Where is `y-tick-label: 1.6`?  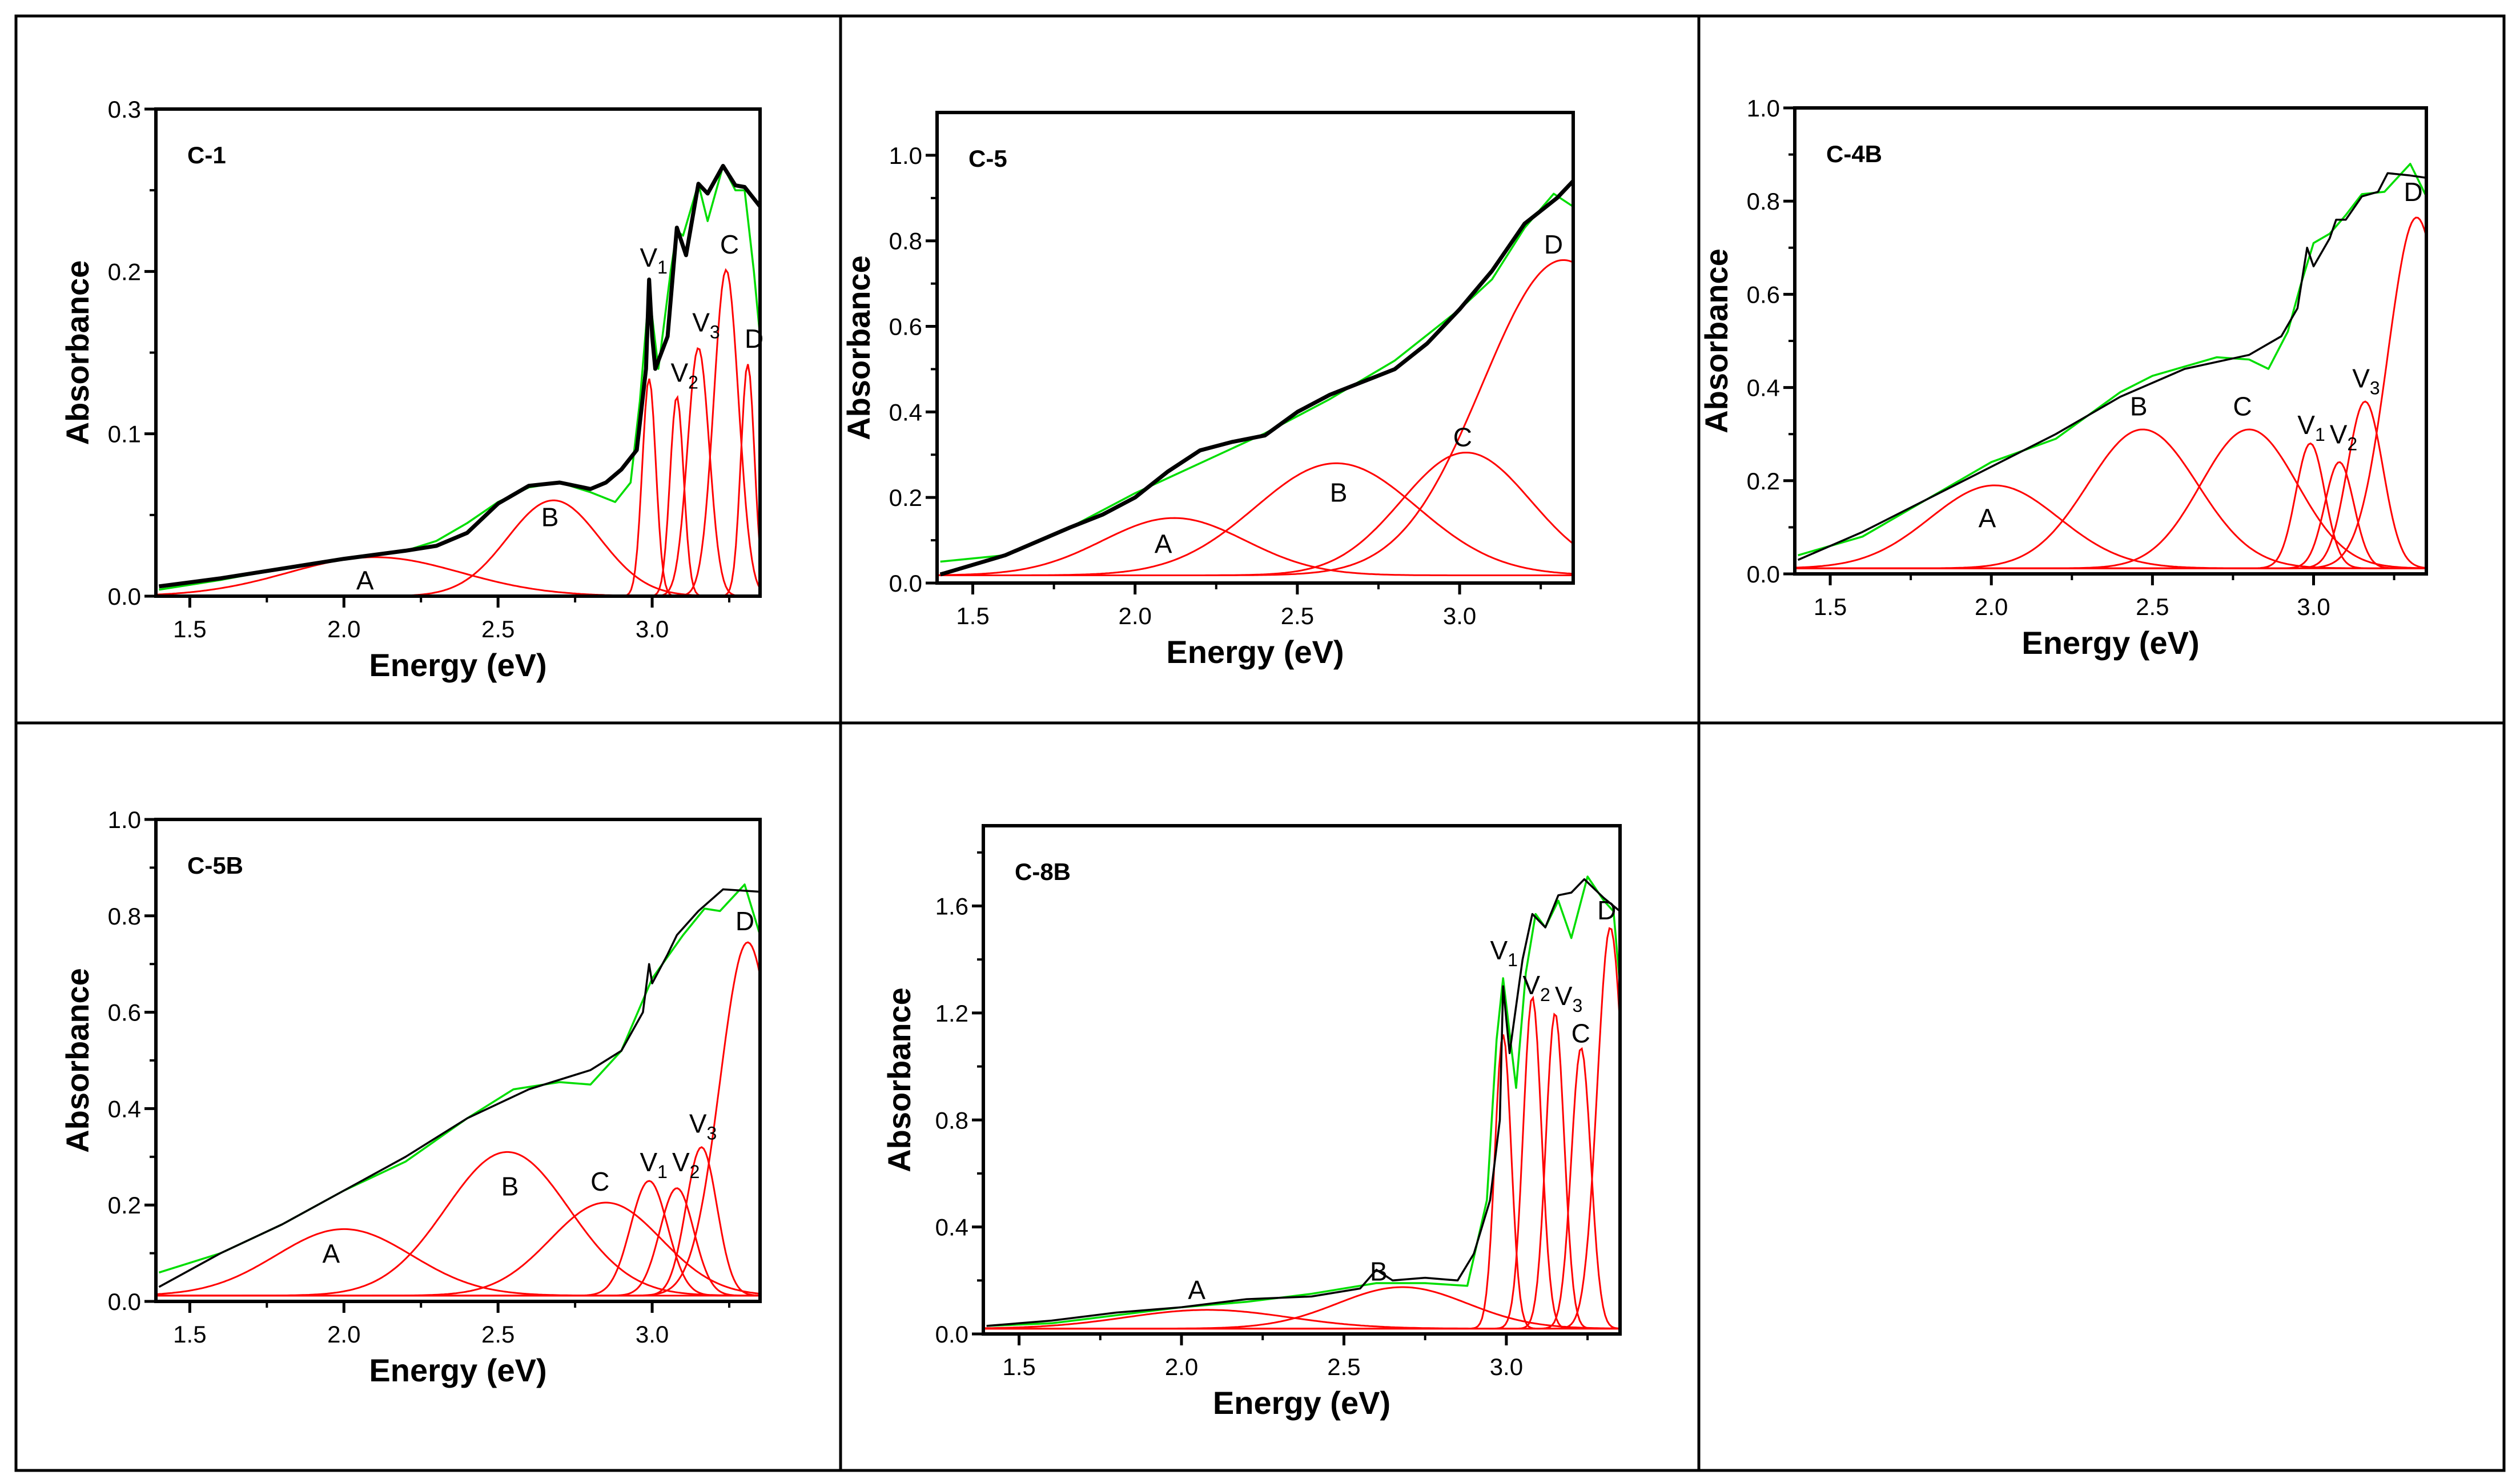 y-tick-label: 1.6 is located at coordinates (951, 906).